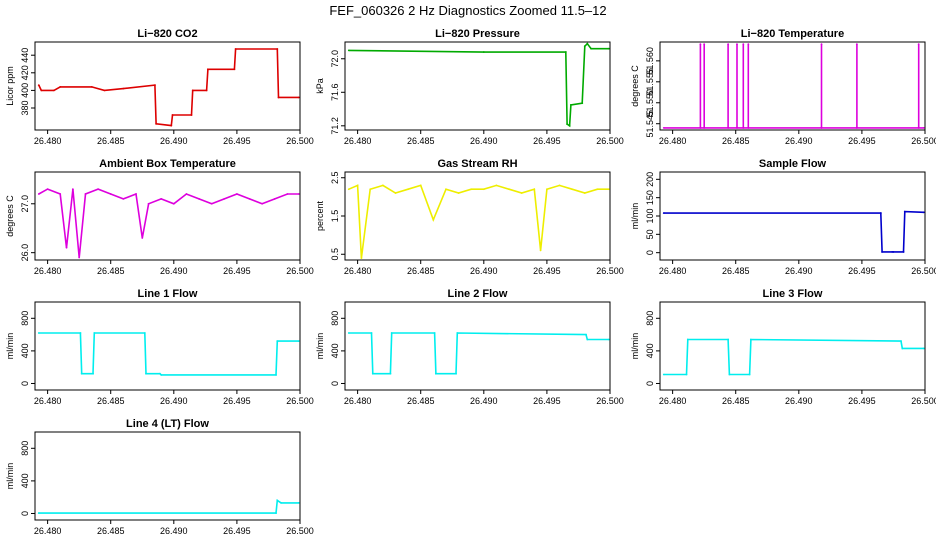  What do you see at coordinates (477, 164) in the screenshot?
I see `panel-5-title: Gas Stream RH` at bounding box center [477, 164].